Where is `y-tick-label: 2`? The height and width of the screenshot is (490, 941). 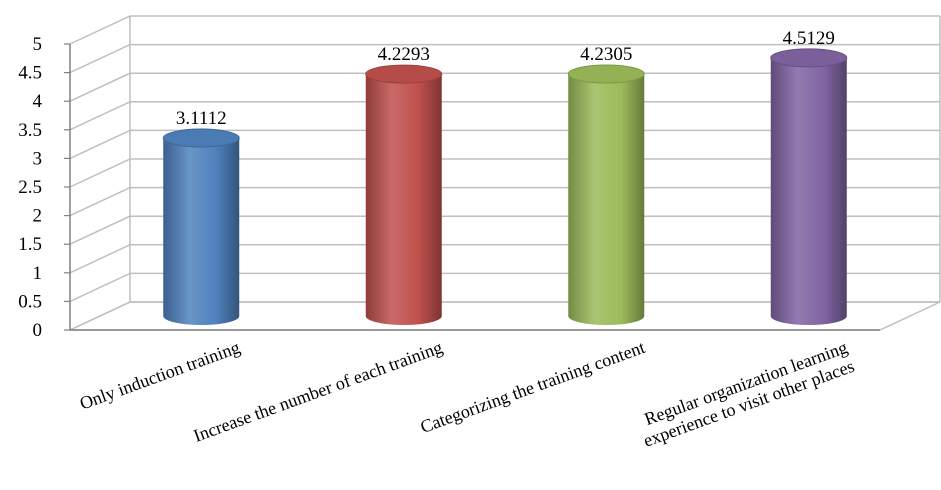
y-tick-label: 2 is located at coordinates (38, 216).